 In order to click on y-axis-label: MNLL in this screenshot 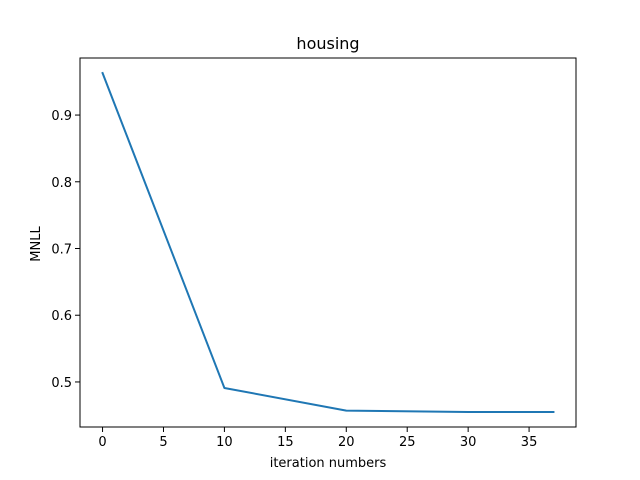, I will do `click(36, 244)`.